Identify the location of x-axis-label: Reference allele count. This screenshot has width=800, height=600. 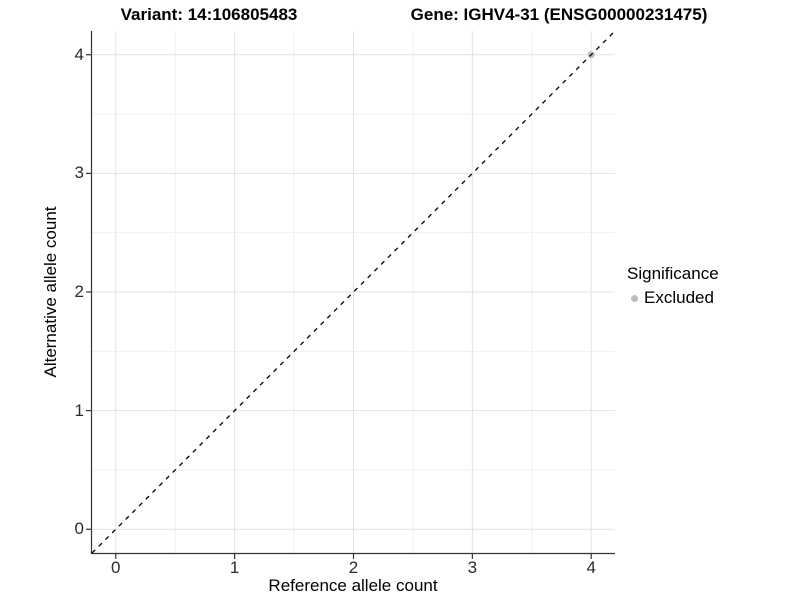
(353, 585).